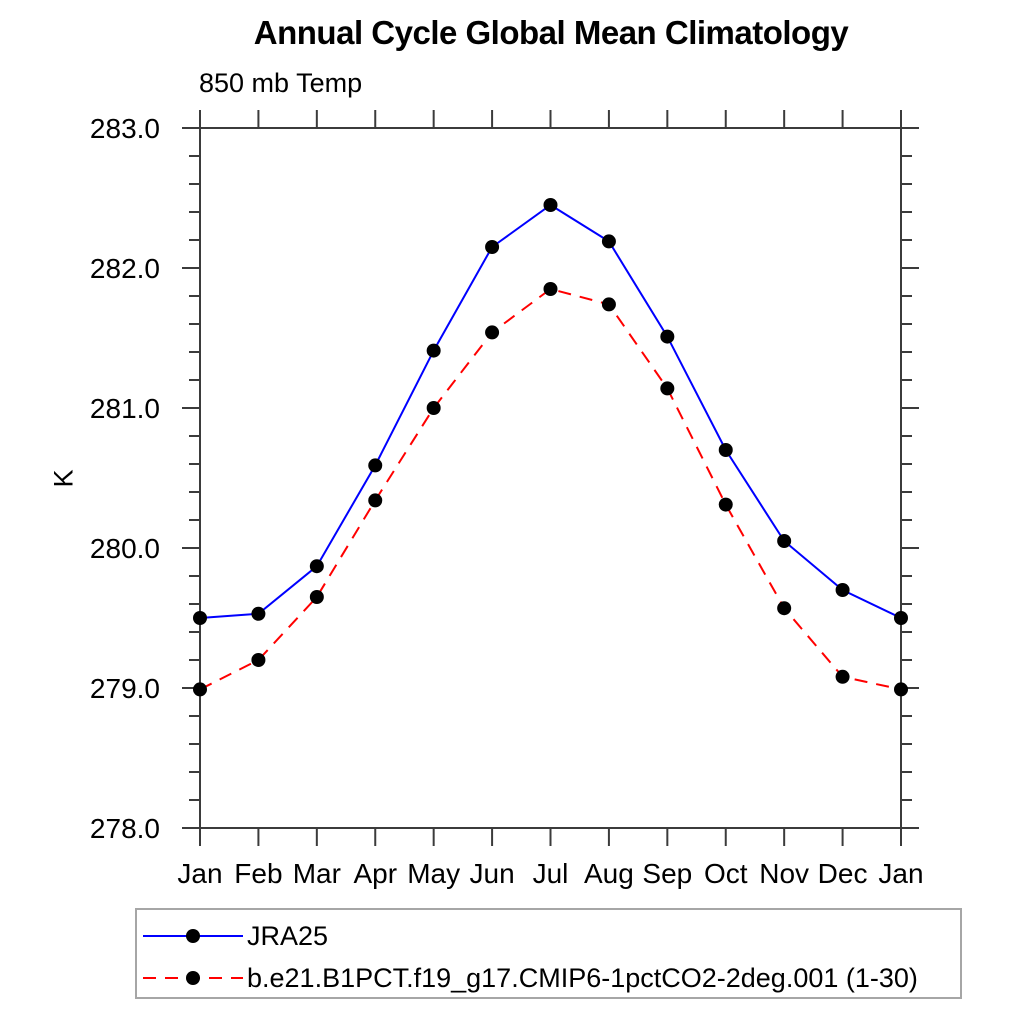  I want to click on y-tick-label: 279.0, so click(125, 688).